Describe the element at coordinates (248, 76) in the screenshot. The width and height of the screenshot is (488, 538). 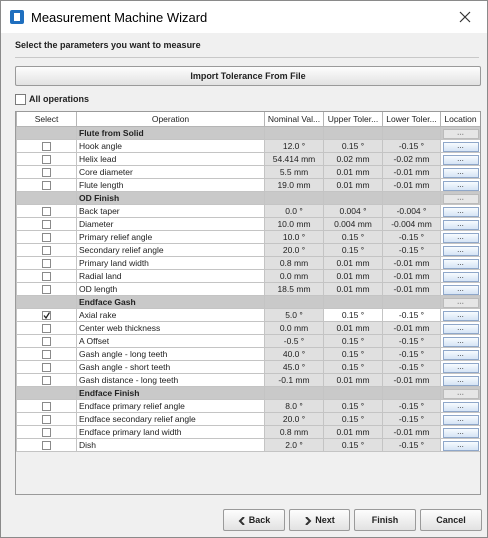
I see `import-button: Import Tolerance From File` at that location.